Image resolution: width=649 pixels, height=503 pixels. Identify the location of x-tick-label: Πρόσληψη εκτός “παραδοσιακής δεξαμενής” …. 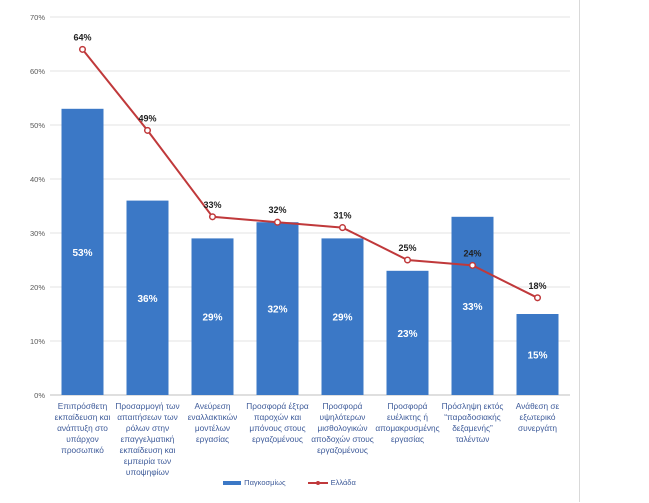
(472, 422).